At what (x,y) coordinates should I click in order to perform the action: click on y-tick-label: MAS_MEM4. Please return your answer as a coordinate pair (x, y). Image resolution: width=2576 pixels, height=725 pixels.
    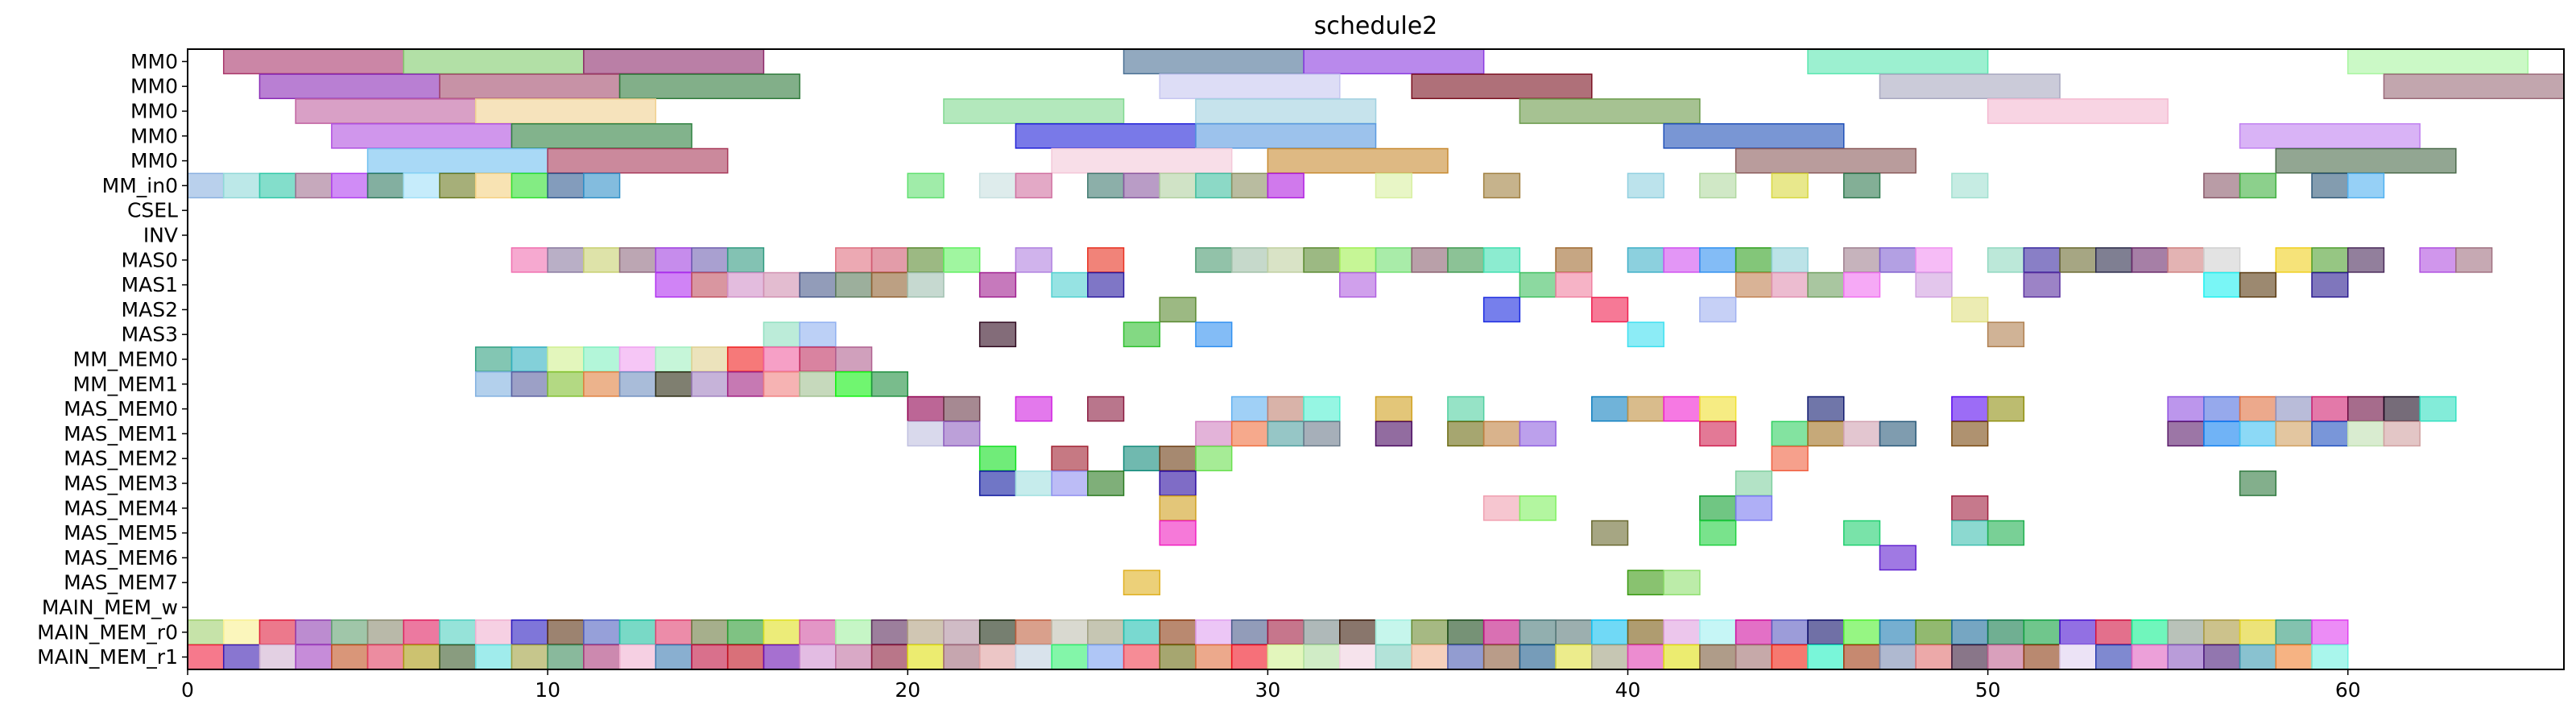
    Looking at the image, I should click on (121, 508).